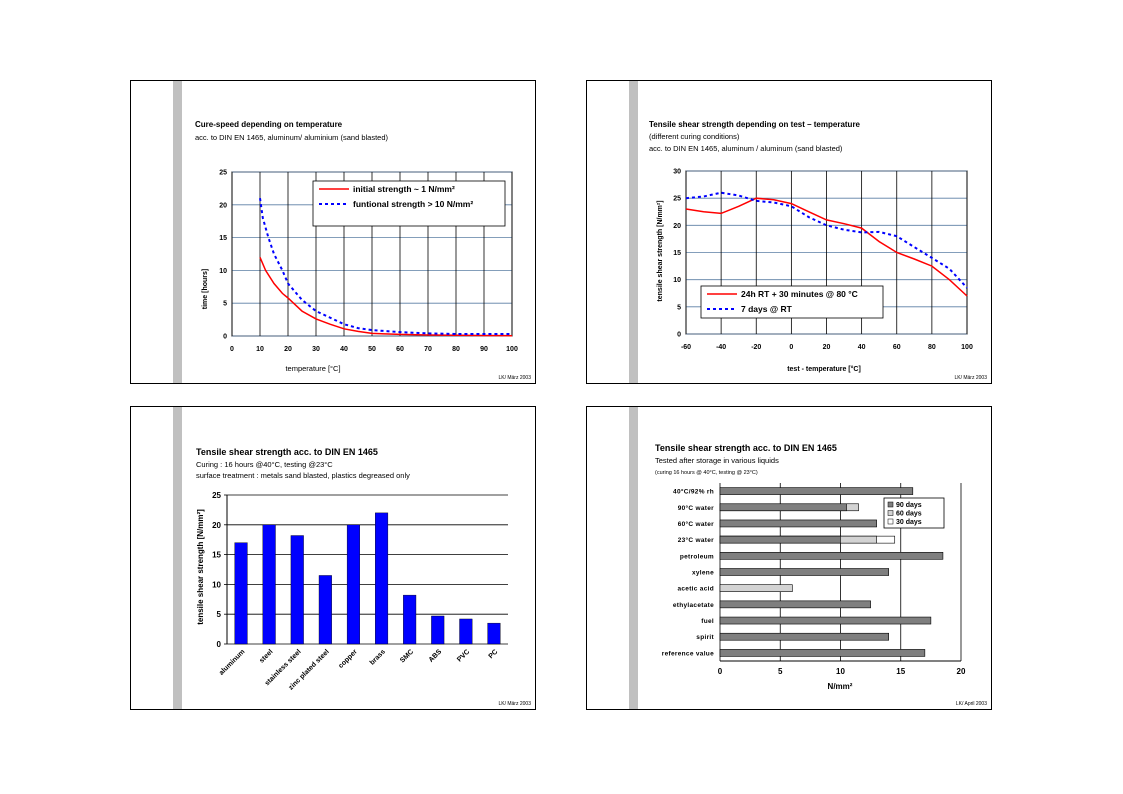 Image resolution: width=1123 pixels, height=794 pixels. I want to click on x-axis-label: N/mm², so click(840, 686).